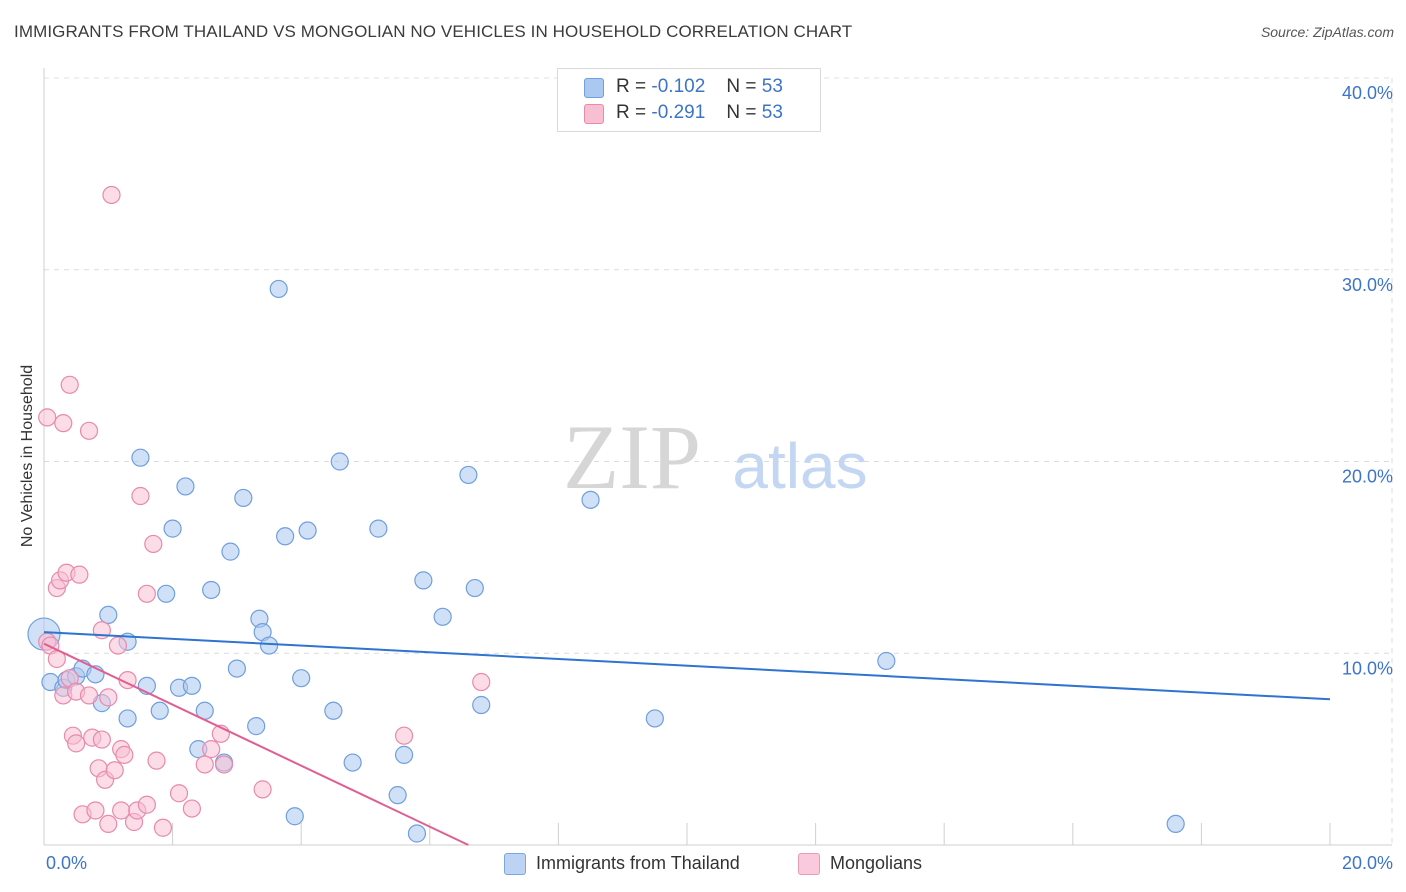 This screenshot has height=892, width=1406. I want to click on bottom-legend-mongolians: Mongolians, so click(878, 864).